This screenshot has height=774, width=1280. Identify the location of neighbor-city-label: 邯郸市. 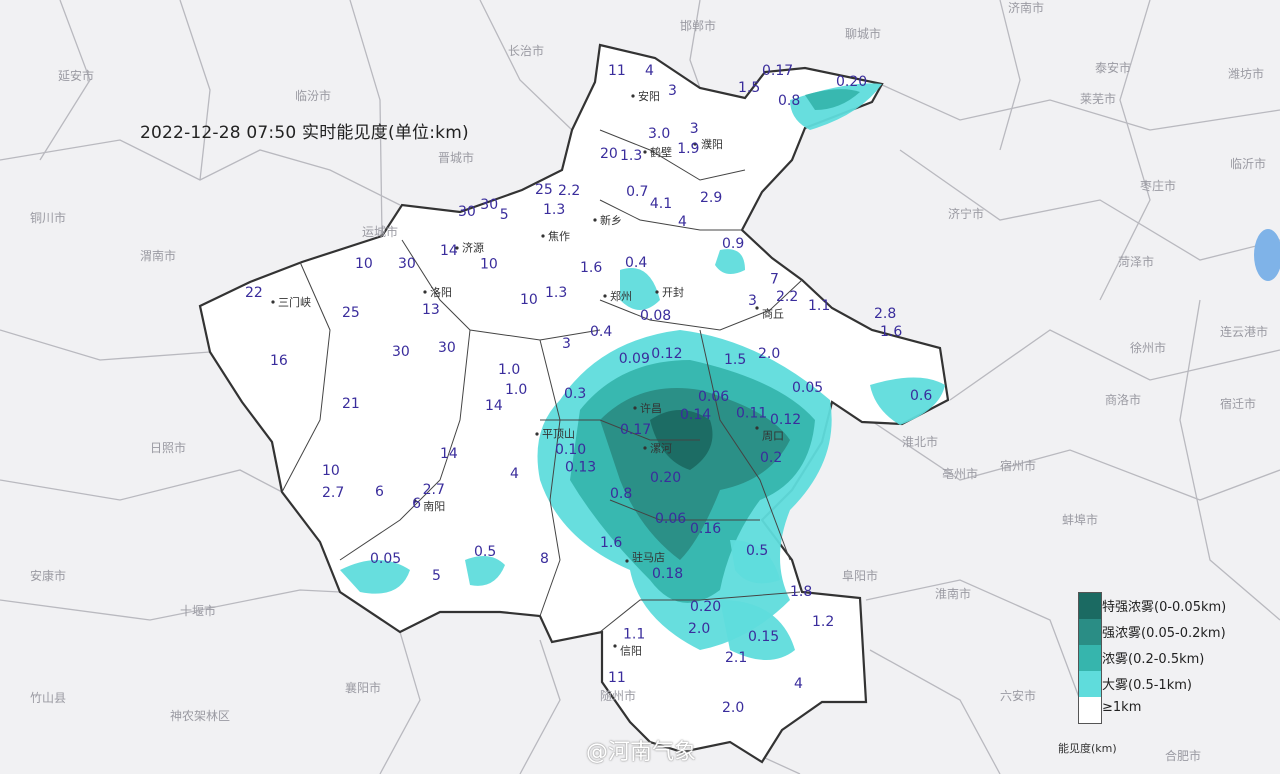
(698, 25).